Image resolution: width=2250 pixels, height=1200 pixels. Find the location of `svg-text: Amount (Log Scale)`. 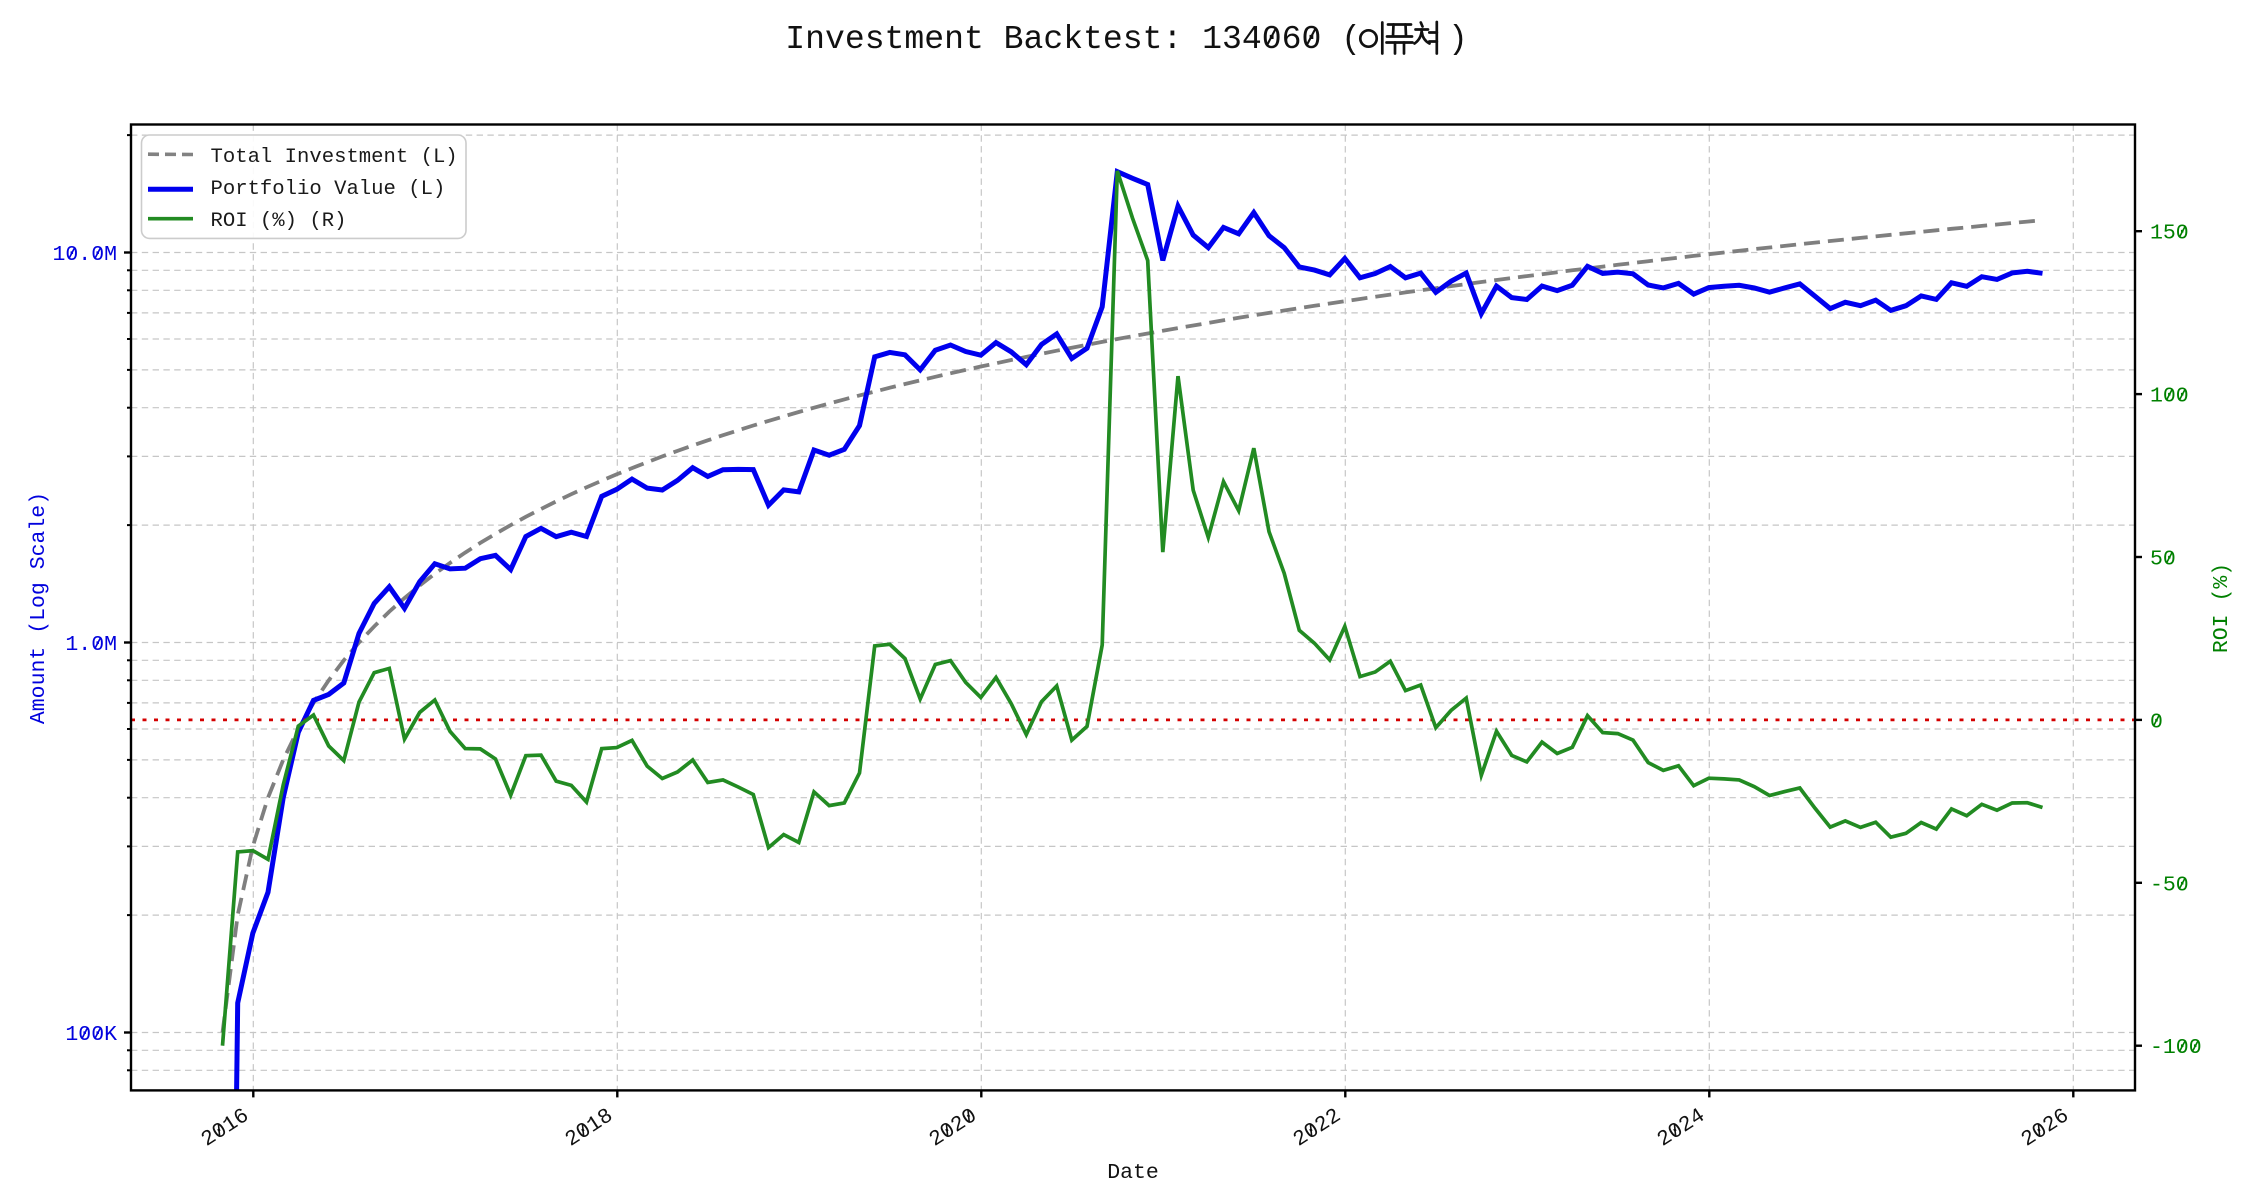

svg-text: Amount (Log Scale) is located at coordinates (39, 608).